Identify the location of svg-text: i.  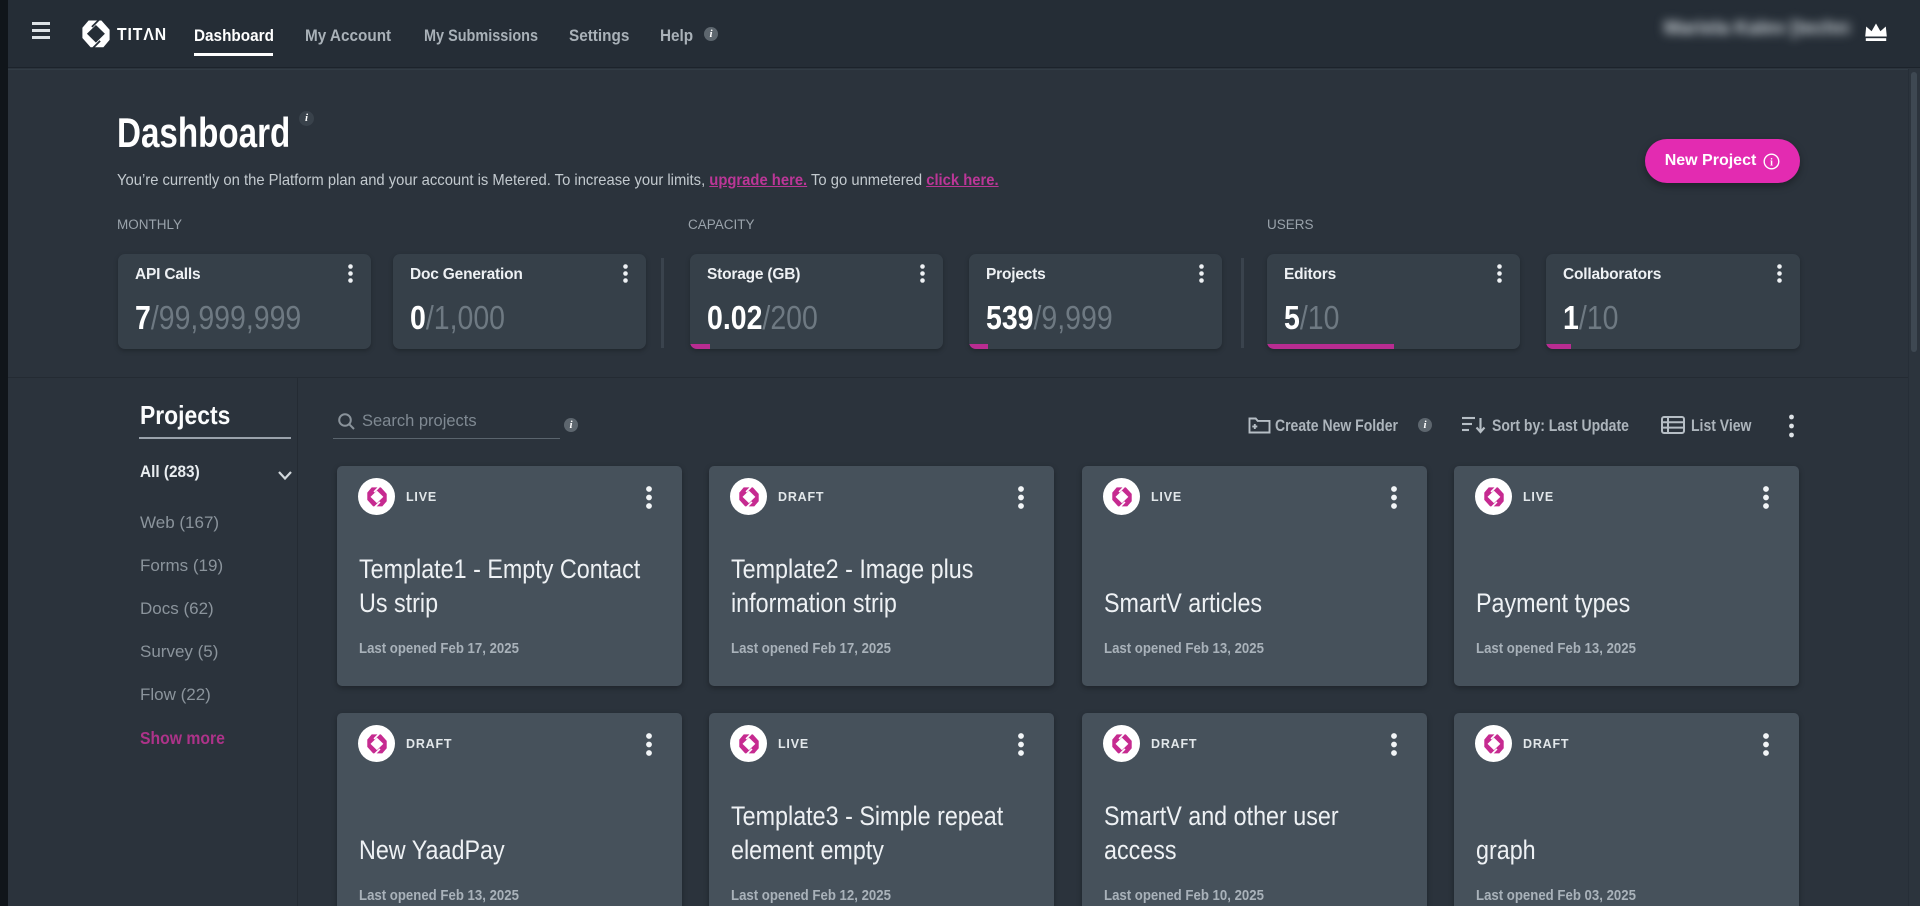
(1771, 162).